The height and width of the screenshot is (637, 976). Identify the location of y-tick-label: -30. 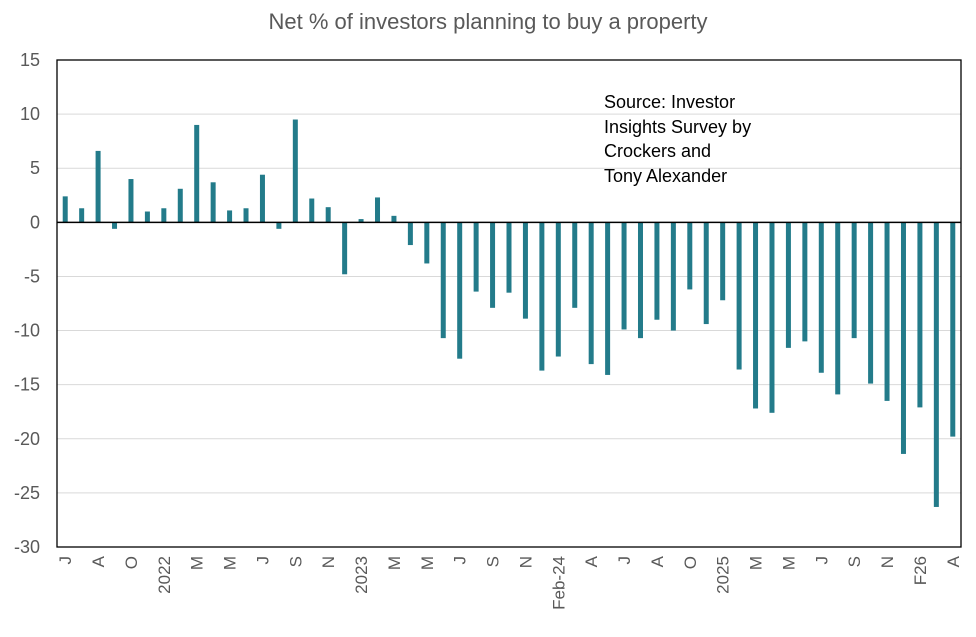
(27, 547).